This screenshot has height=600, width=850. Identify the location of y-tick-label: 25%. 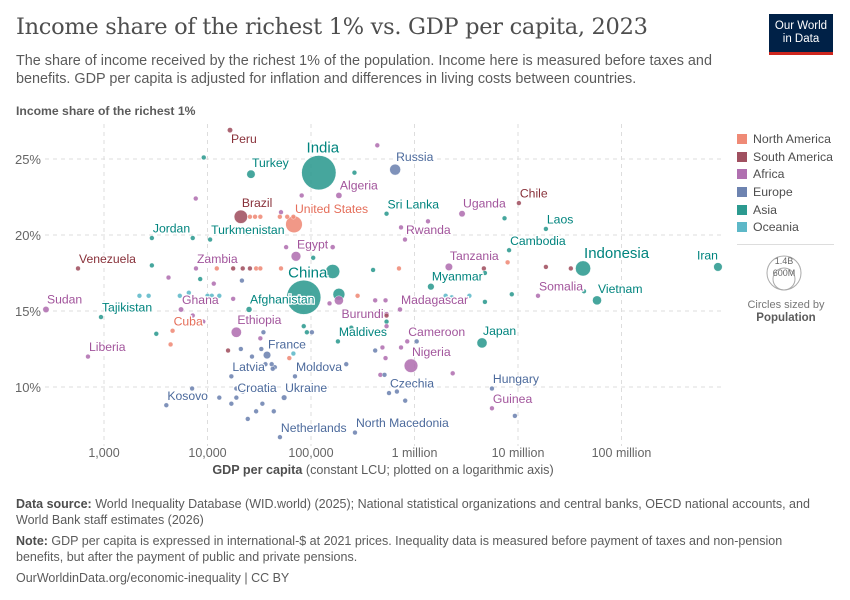
(28, 159).